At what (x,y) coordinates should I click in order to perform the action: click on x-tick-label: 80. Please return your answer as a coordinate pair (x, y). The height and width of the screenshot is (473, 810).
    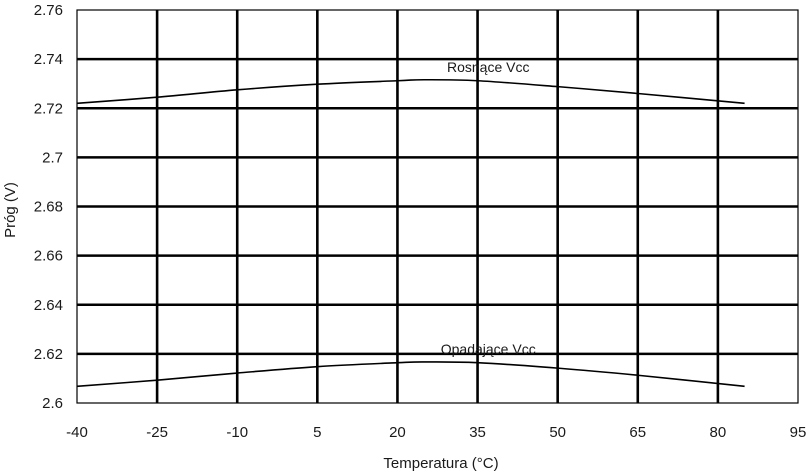
    Looking at the image, I should click on (718, 432).